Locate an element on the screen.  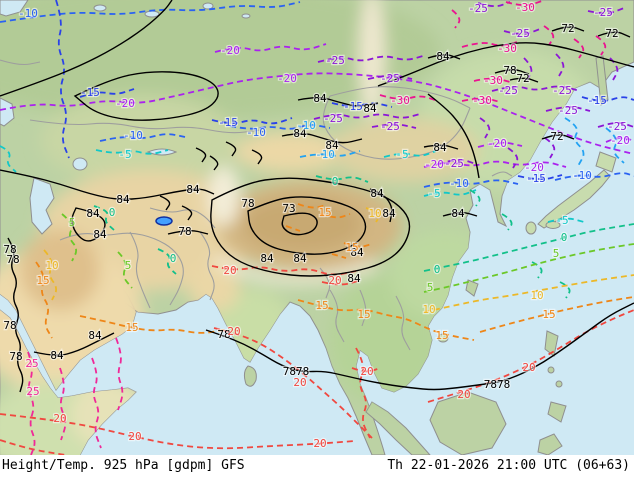
lake-balkhash is located at coordinates (162, 152).